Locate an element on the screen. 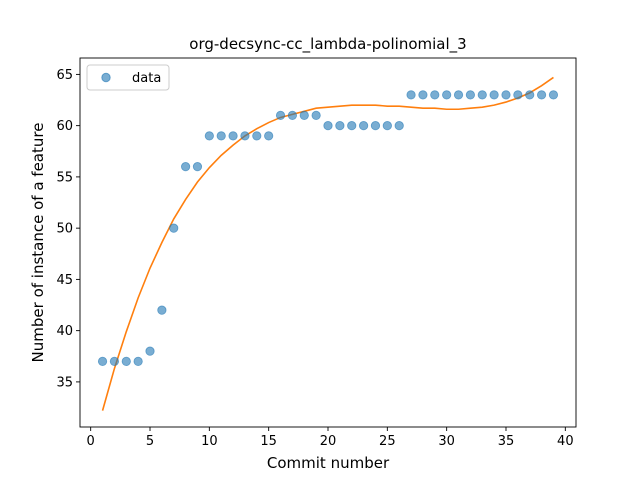 The width and height of the screenshot is (640, 480). x-tick-label: 40 is located at coordinates (565, 441).